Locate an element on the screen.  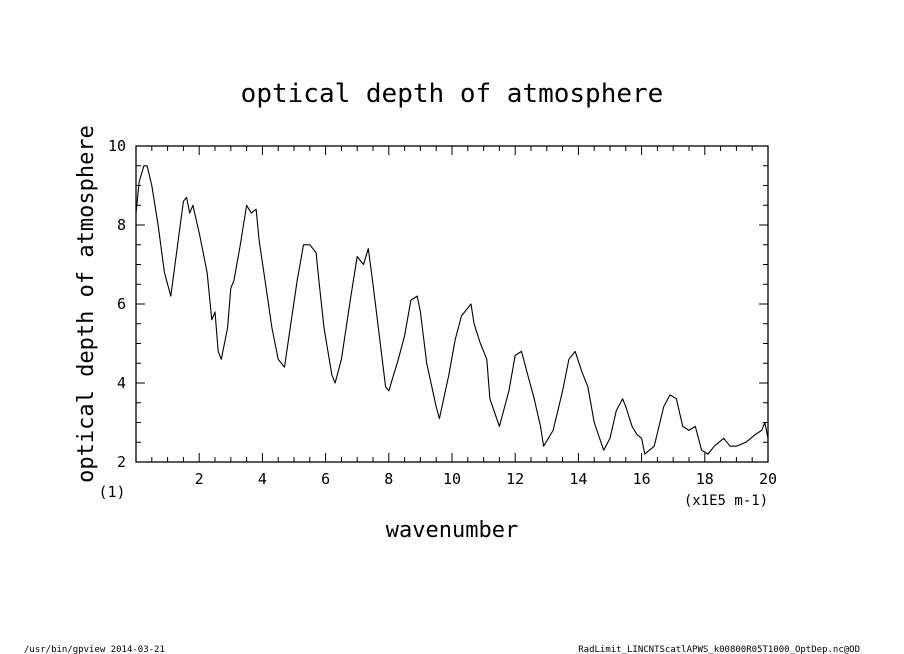
y-tick-label: 8 is located at coordinates (121, 225).